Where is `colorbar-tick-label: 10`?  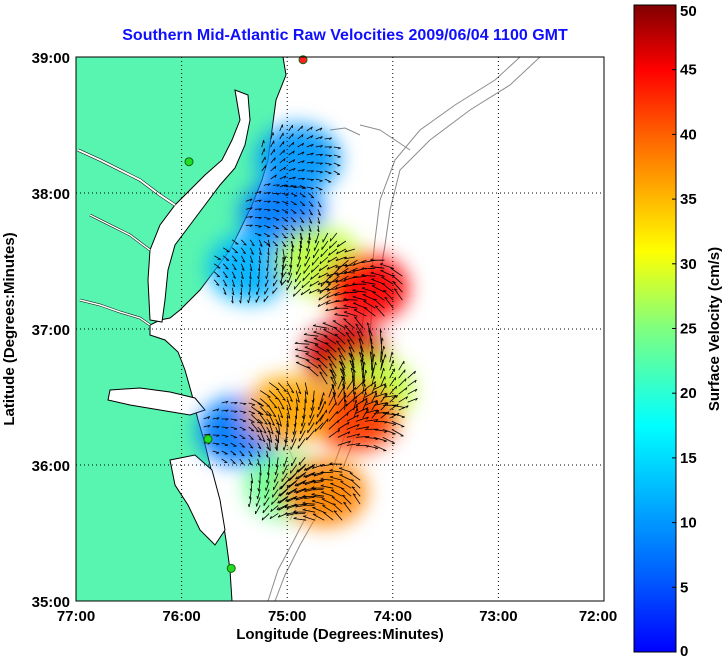 colorbar-tick-label: 10 is located at coordinates (688, 523).